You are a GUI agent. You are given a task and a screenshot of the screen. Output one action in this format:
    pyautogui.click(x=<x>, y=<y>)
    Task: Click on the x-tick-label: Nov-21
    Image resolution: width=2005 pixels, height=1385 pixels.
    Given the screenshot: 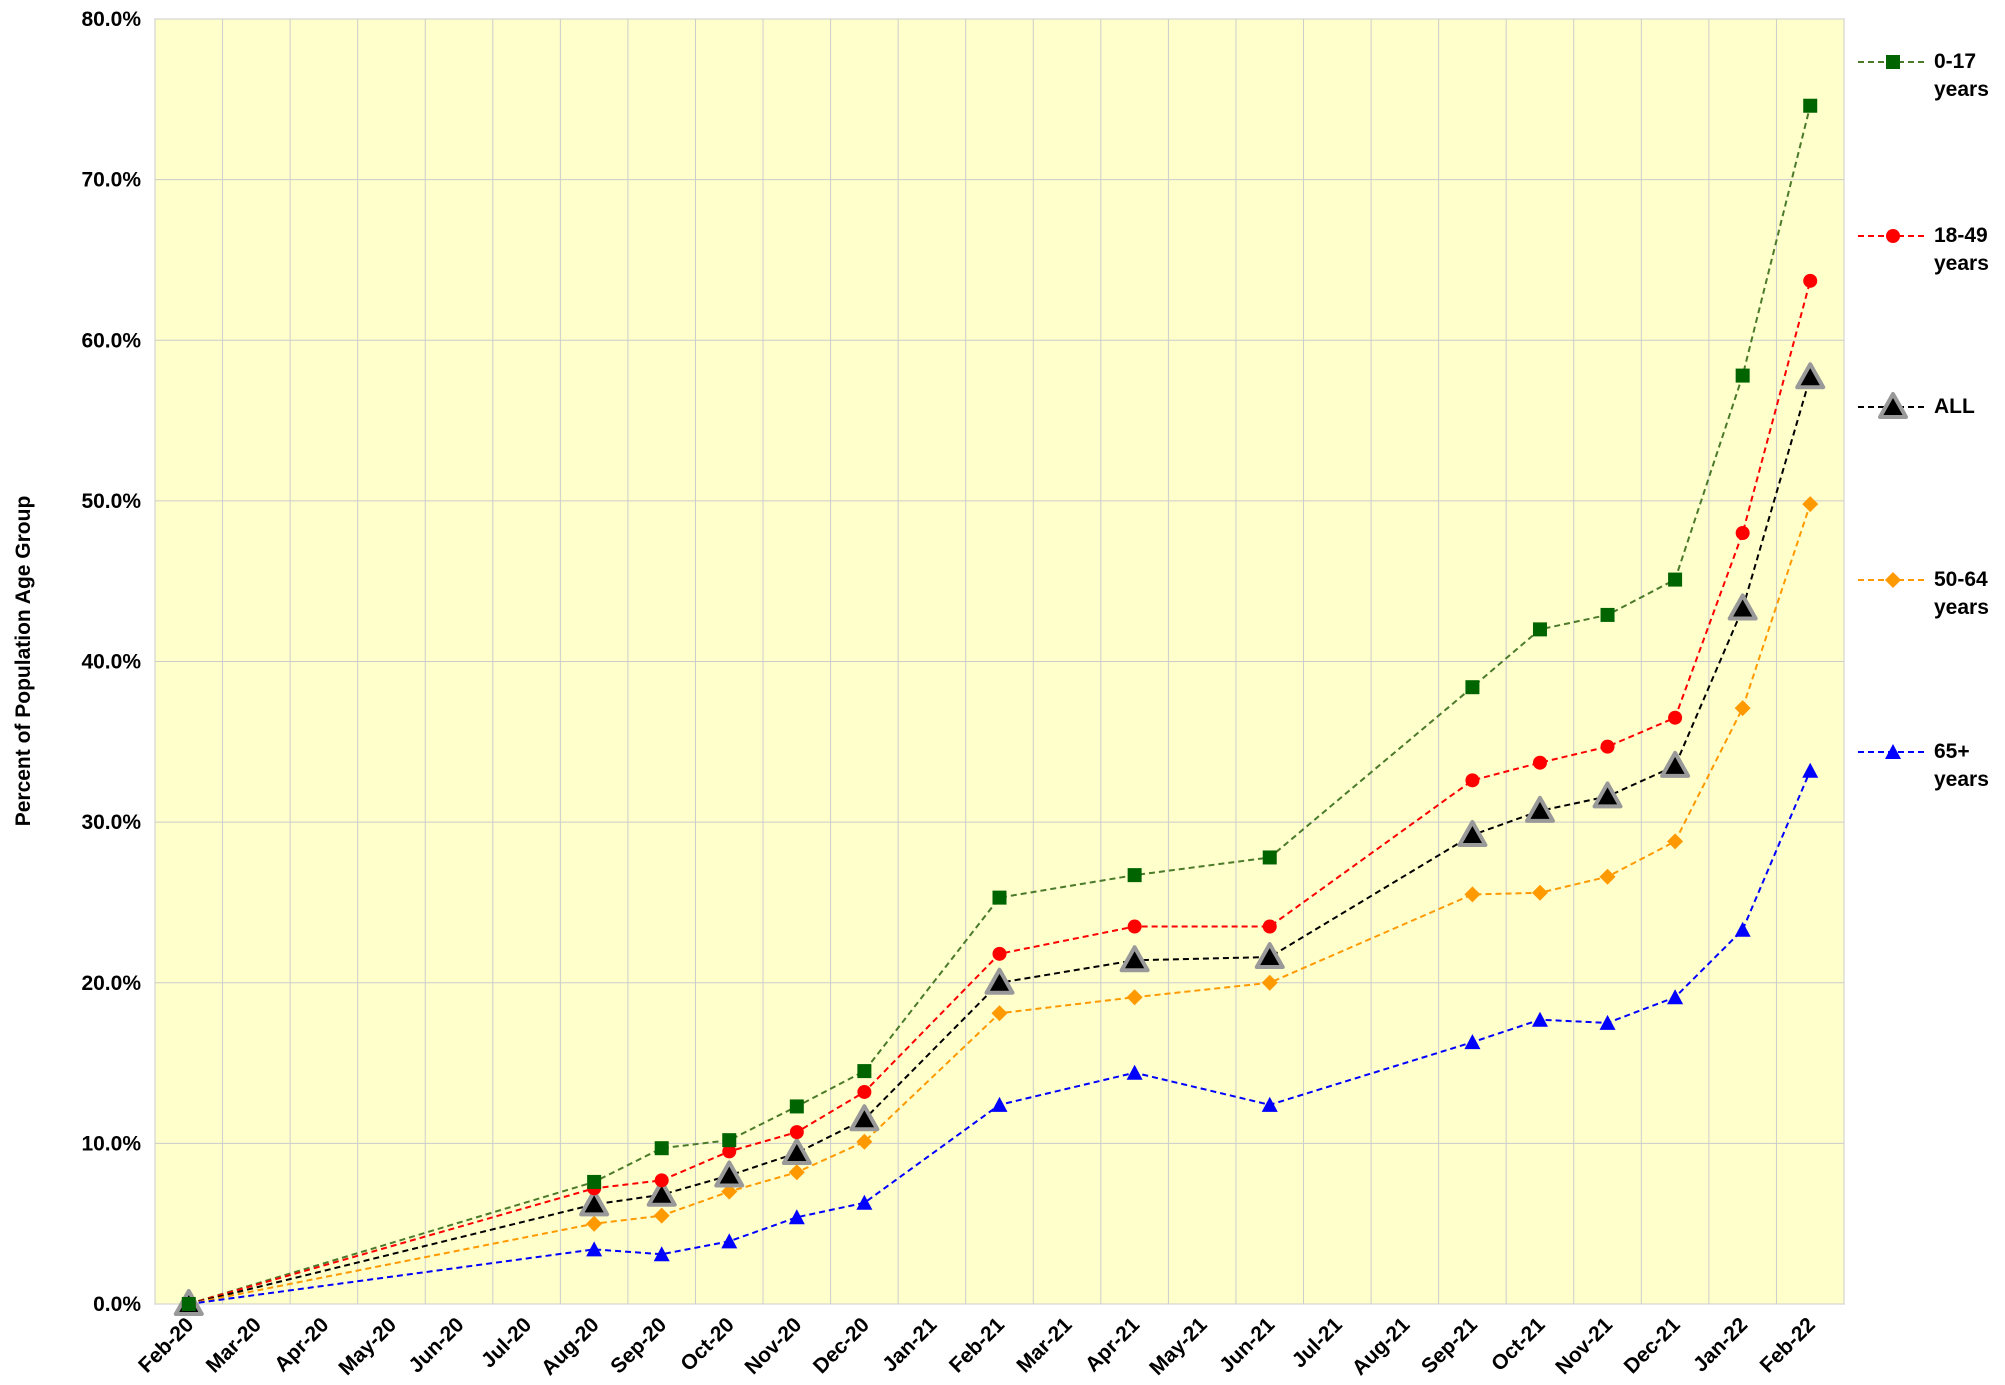 What is the action you would take?
    pyautogui.click(x=1584, y=1346)
    